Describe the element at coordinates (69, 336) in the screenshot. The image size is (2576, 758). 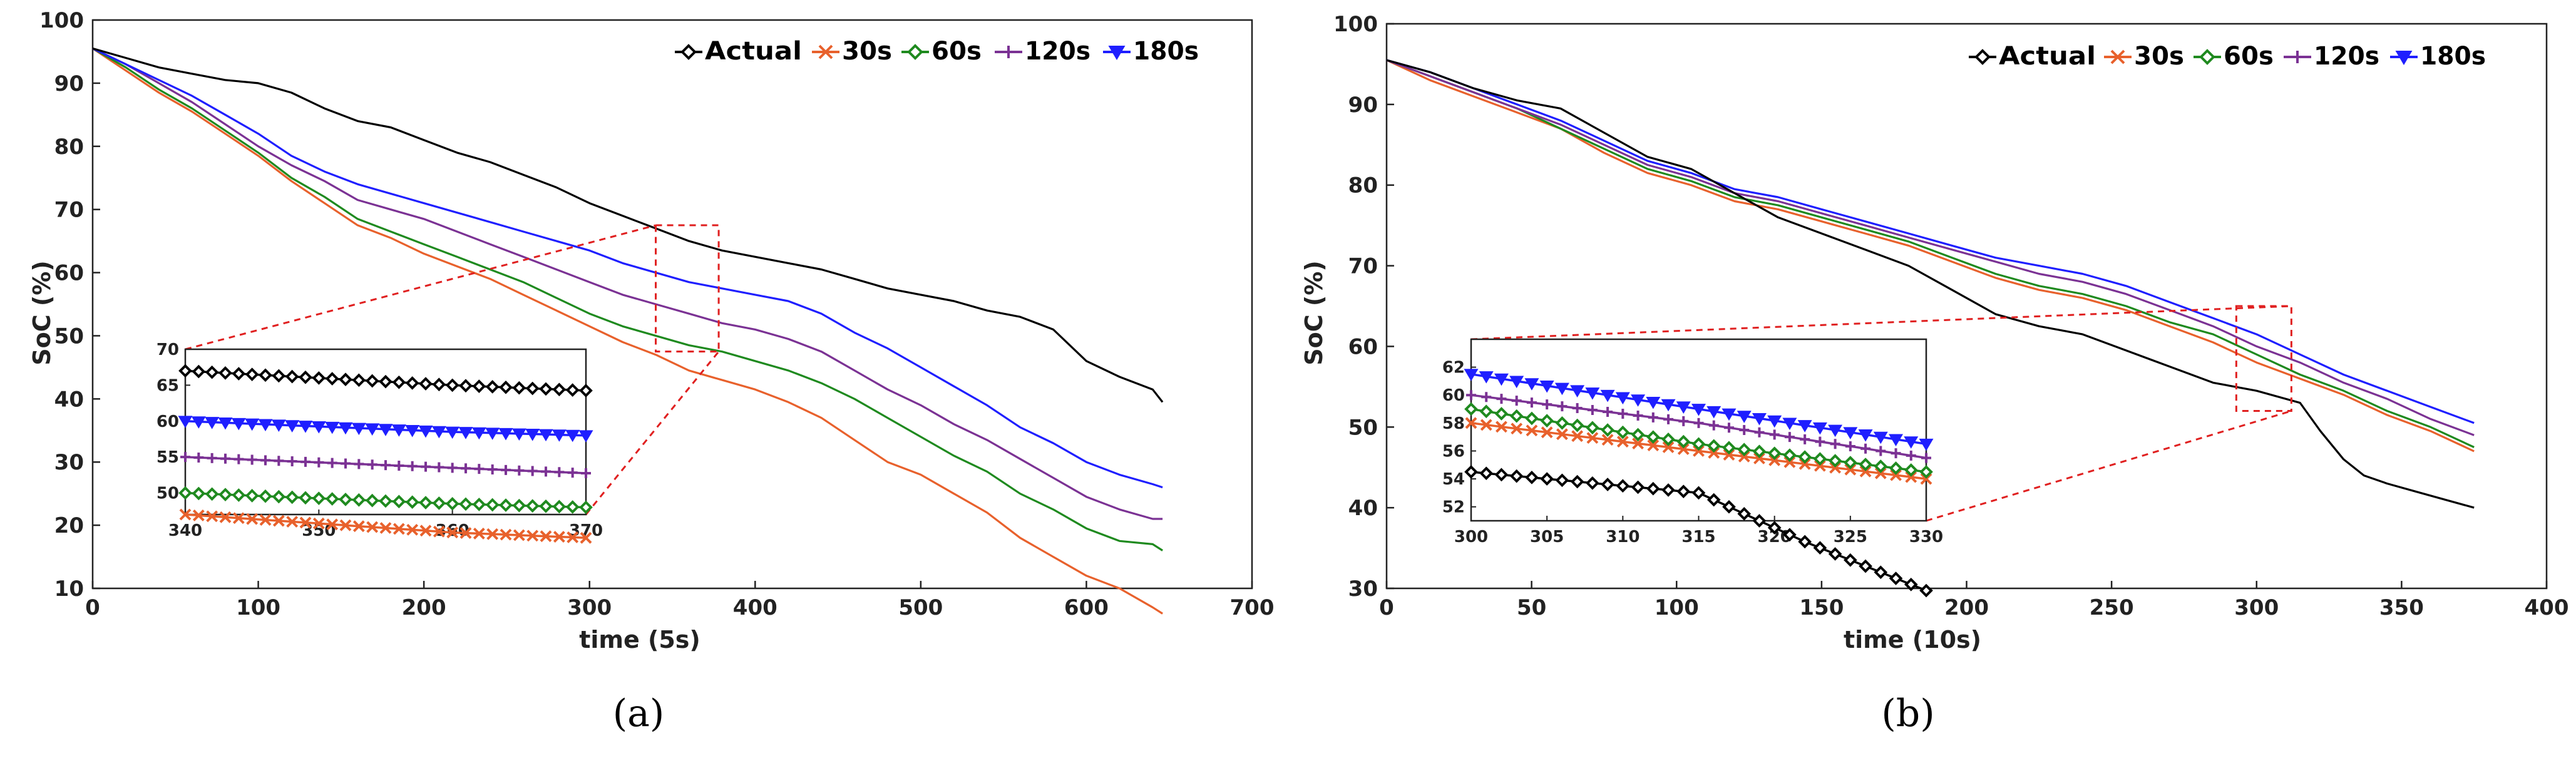
I see `chart-a-y-tick-label: 50` at that location.